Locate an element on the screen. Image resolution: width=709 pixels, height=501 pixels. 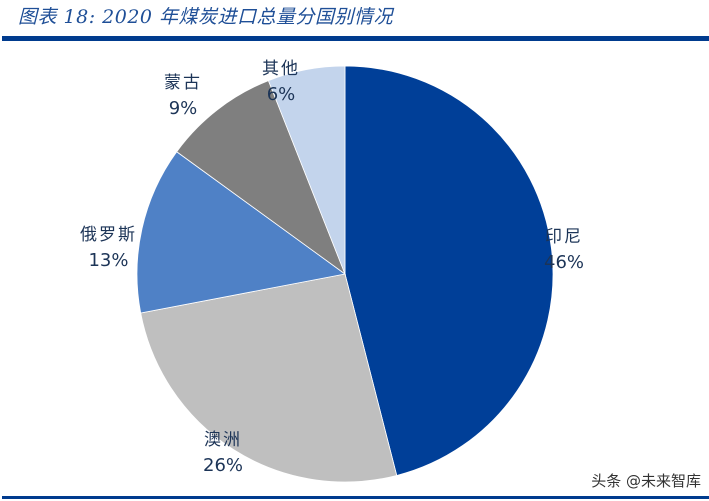
label-russia-name: 俄罗斯 is located at coordinates (108, 235).